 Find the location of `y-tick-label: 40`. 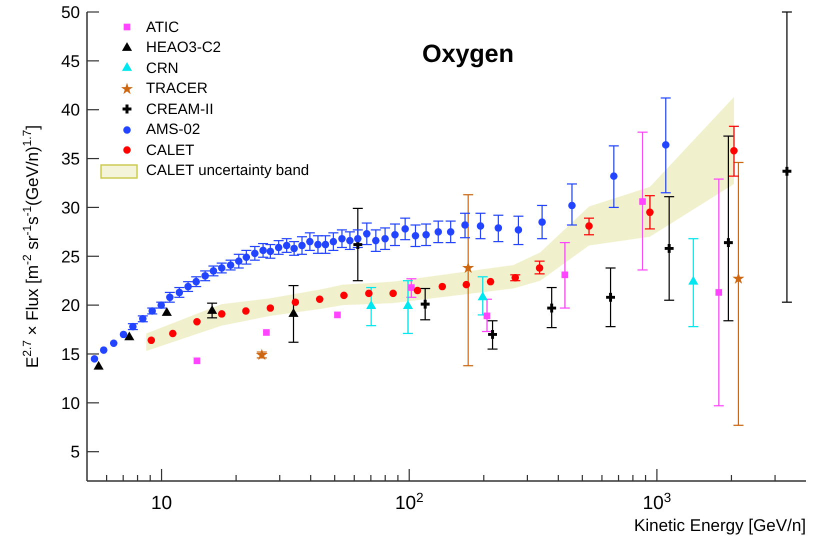

y-tick-label: 40 is located at coordinates (70, 110).